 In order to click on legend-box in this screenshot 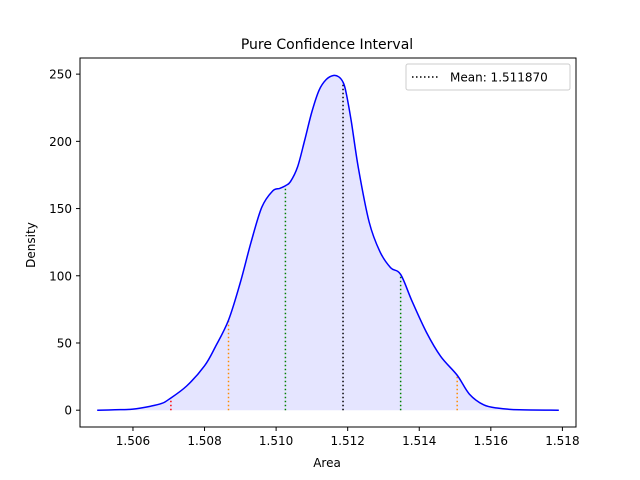, I will do `click(488, 77)`.